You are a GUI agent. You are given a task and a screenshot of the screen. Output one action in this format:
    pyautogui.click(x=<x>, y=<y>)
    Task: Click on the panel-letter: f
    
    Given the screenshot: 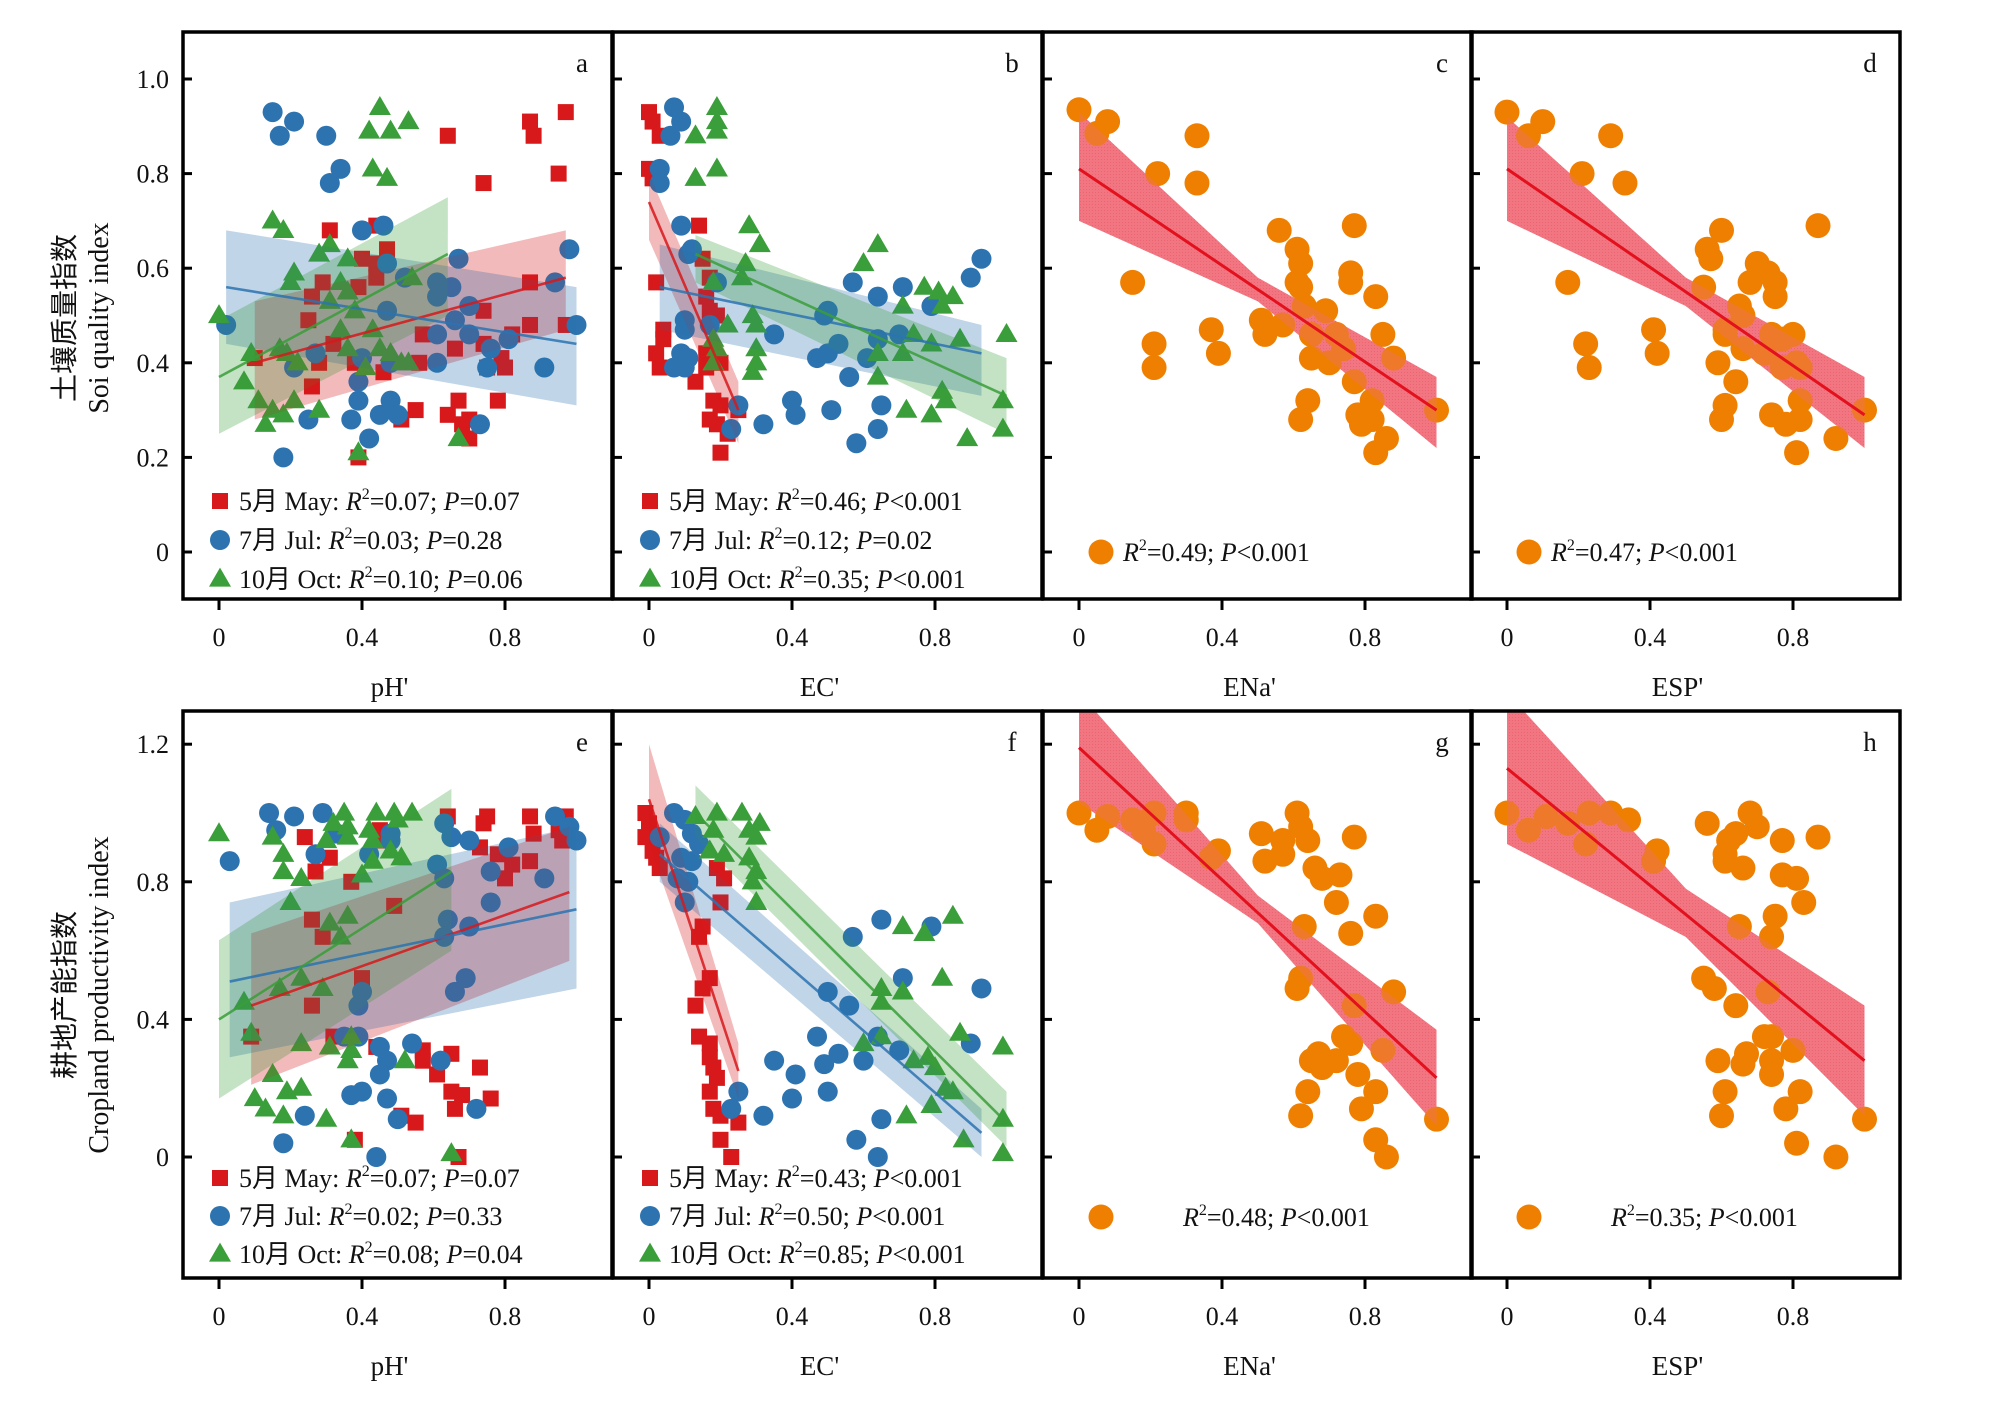 What is the action you would take?
    pyautogui.click(x=1012, y=742)
    